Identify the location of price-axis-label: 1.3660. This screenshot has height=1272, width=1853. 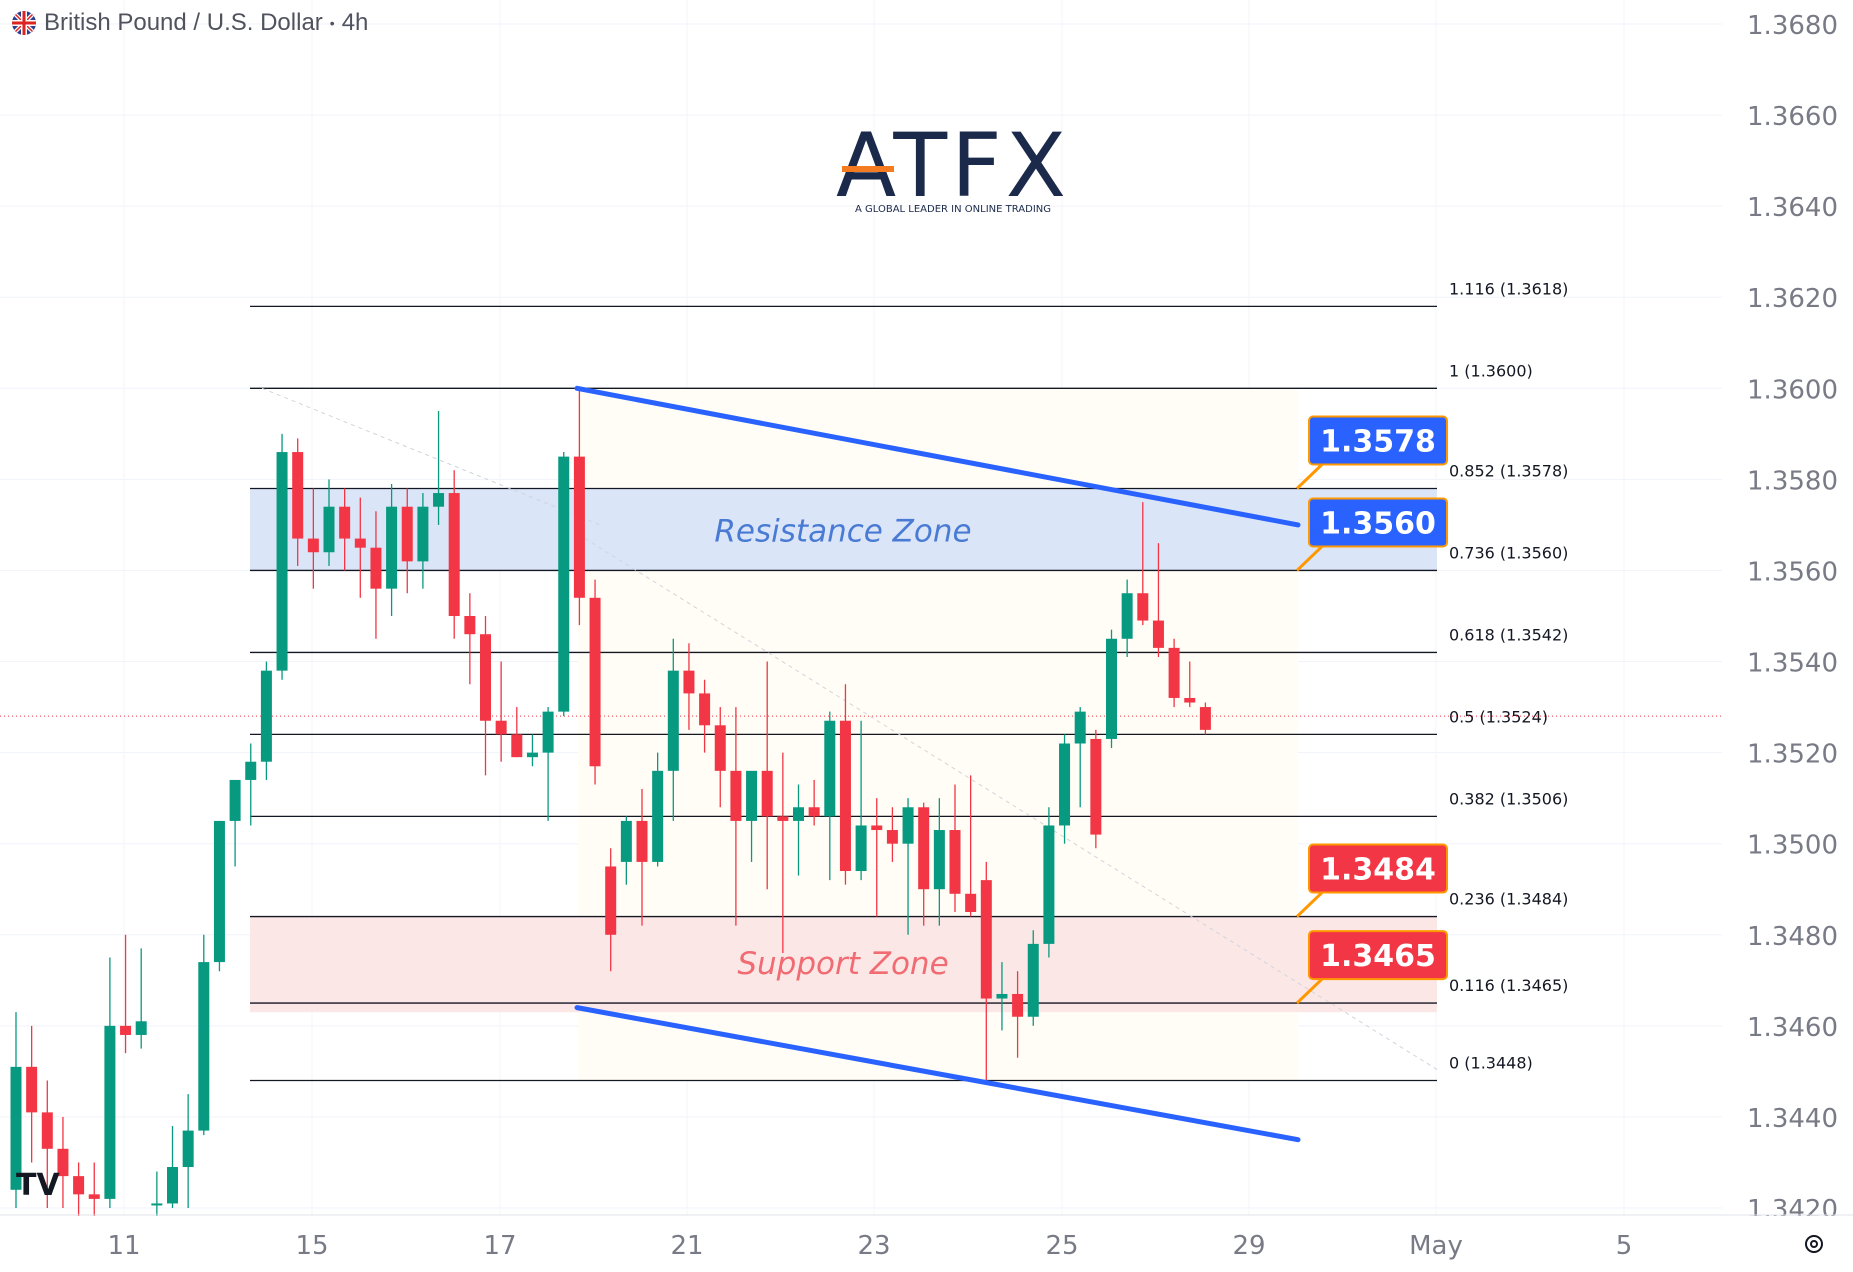
(1792, 117).